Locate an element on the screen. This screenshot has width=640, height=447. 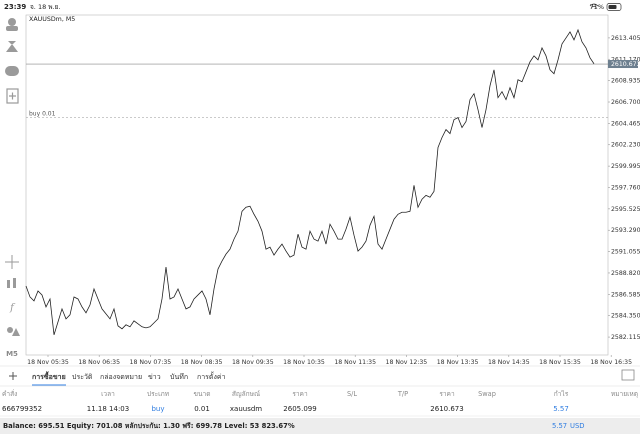
y-tick-label: 2586.585 is located at coordinates (625, 294).